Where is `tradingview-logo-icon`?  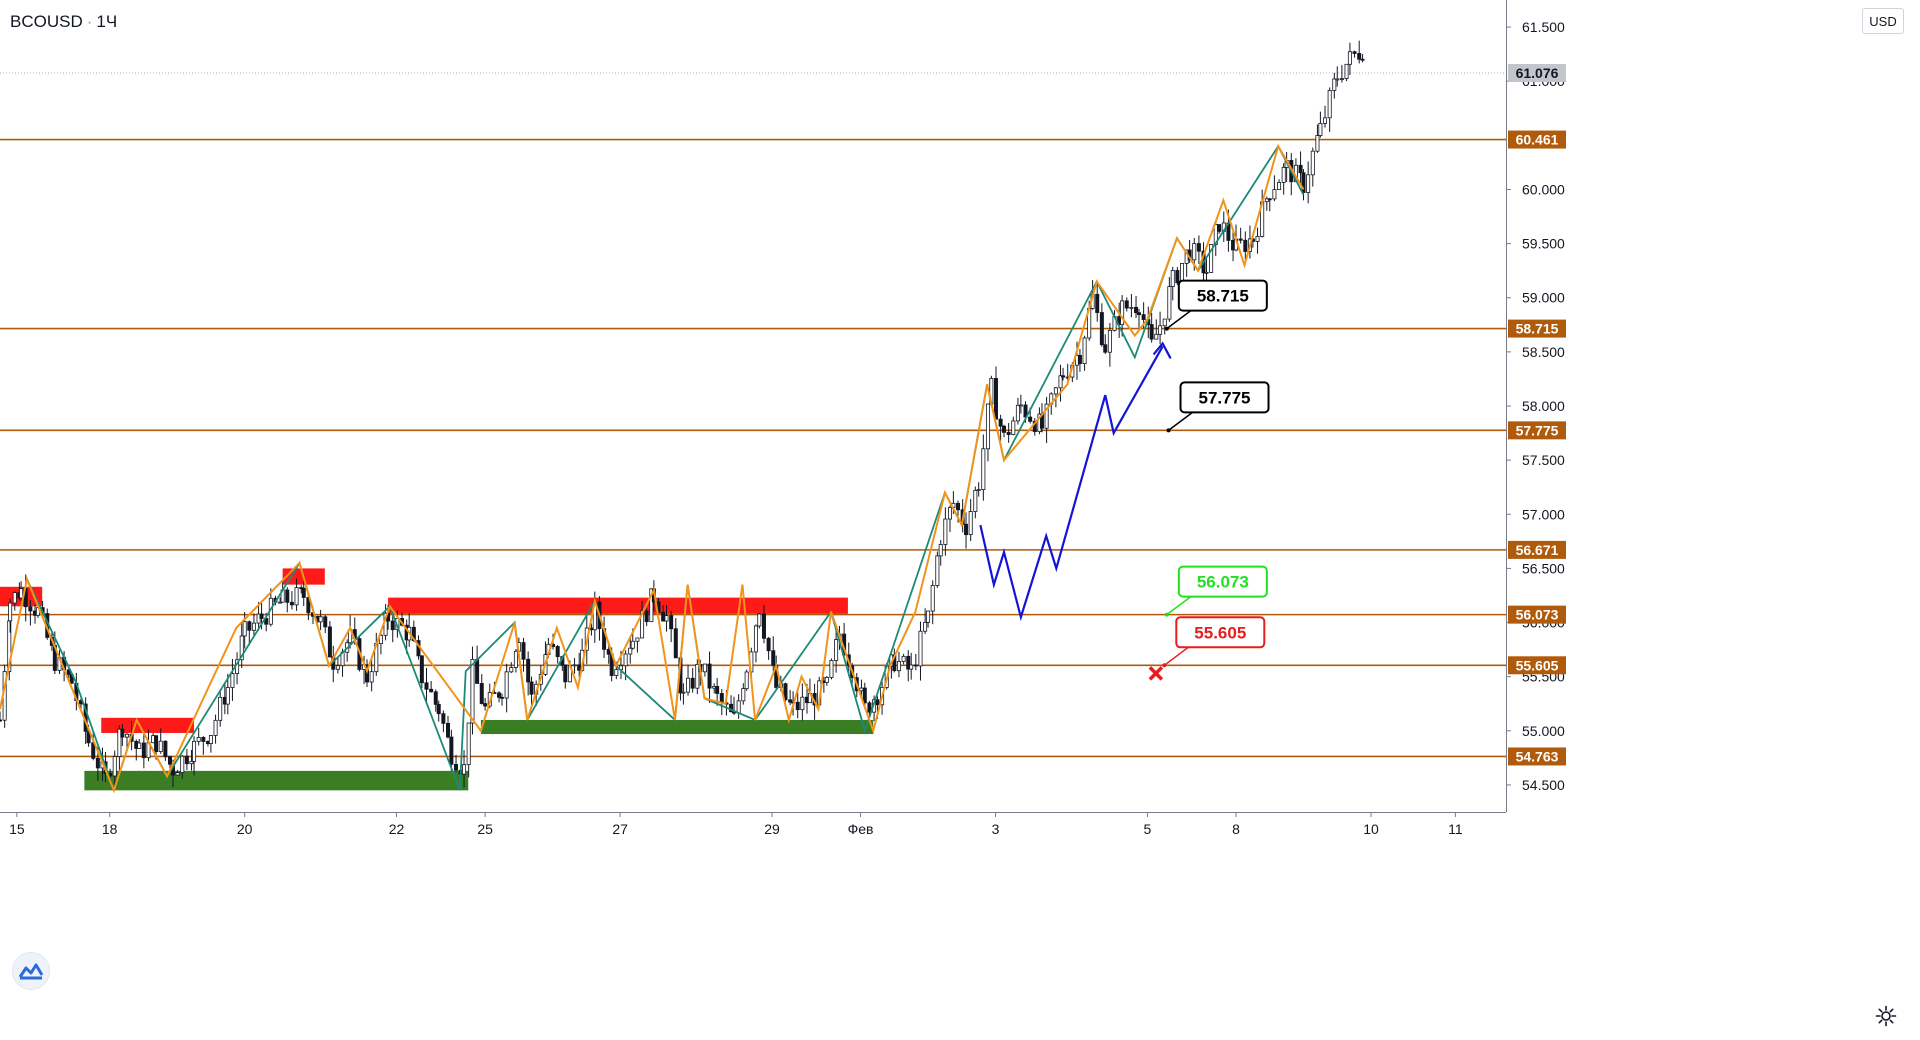
tradingview-logo-icon is located at coordinates (31, 971).